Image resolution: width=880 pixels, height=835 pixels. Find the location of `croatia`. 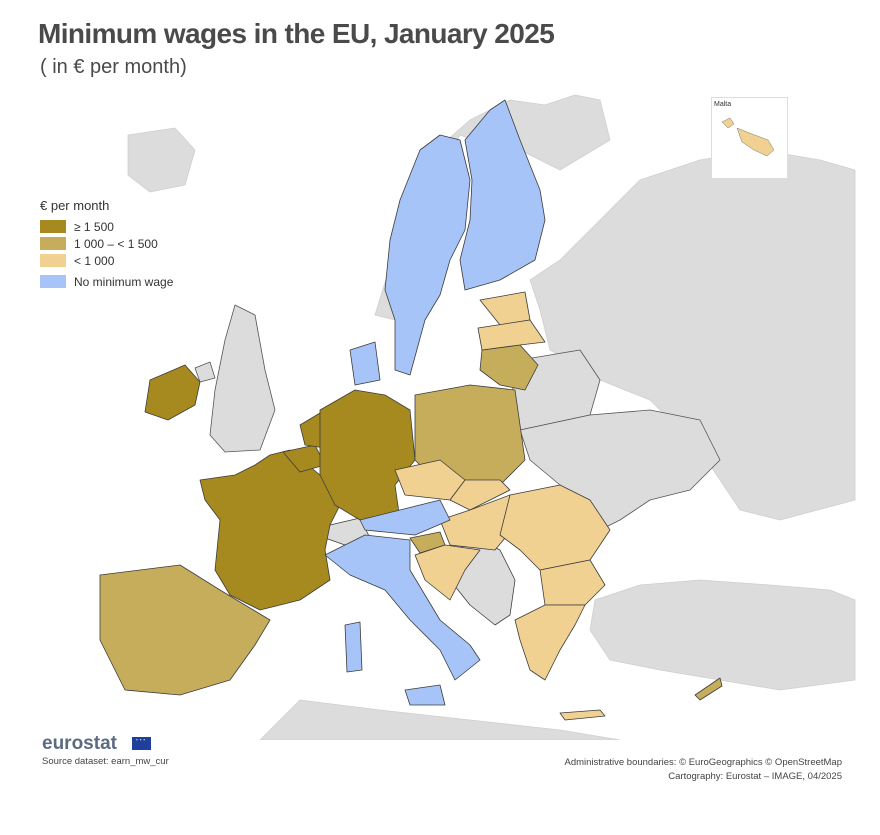

croatia is located at coordinates (447, 572).